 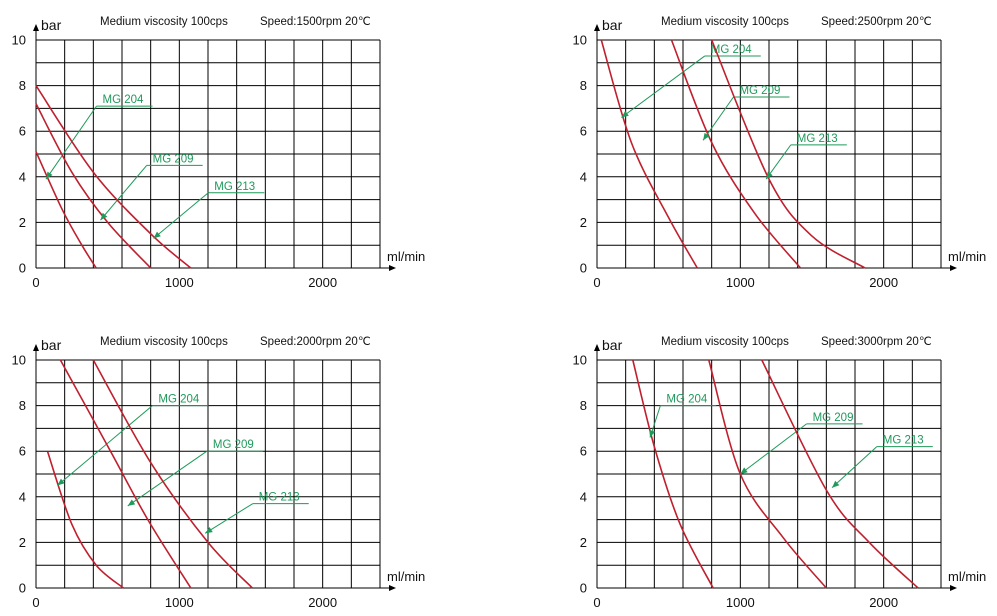 What do you see at coordinates (876, 22) in the screenshot?
I see `chart-speed-label: Speed:2500rpm 20℃` at bounding box center [876, 22].